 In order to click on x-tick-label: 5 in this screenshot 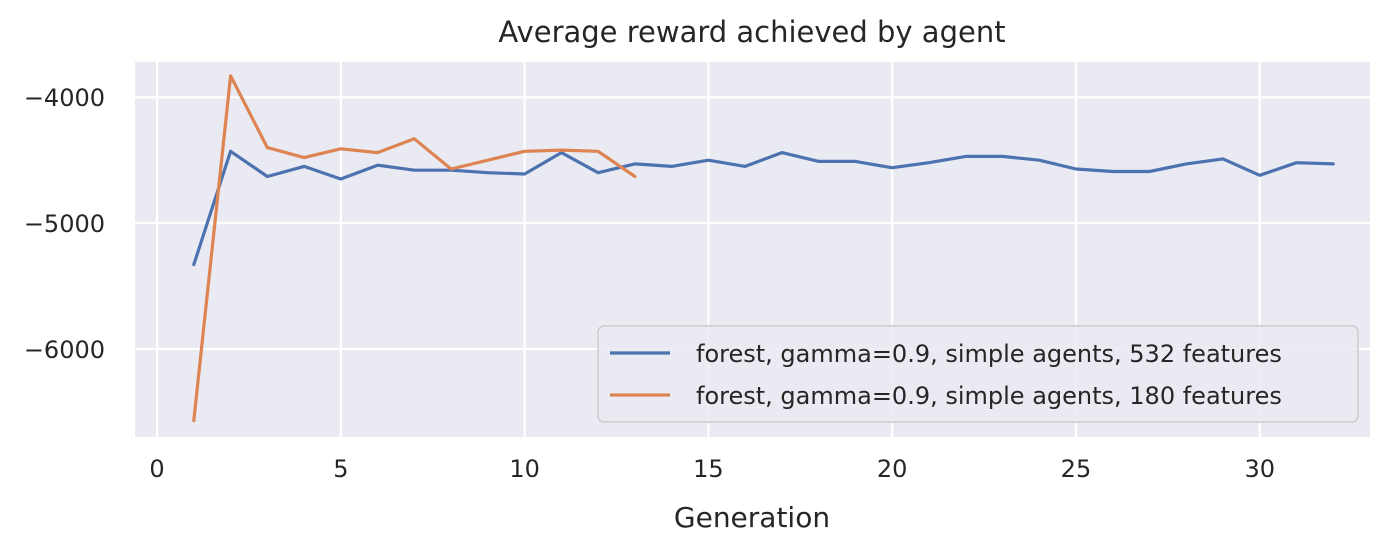, I will do `click(340, 469)`.